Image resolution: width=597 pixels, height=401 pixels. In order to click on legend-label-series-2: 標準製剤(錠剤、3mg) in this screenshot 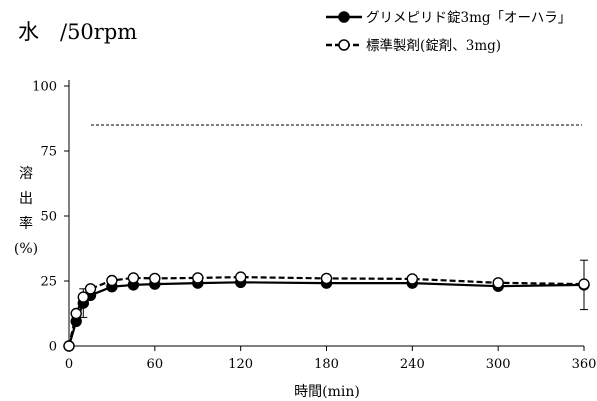, I will do `click(433, 46)`.